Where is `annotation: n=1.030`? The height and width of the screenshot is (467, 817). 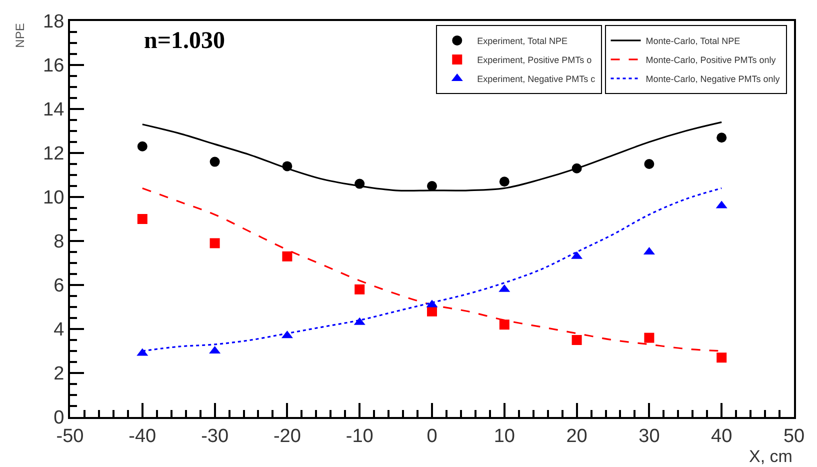
annotation: n=1.030 is located at coordinates (185, 41).